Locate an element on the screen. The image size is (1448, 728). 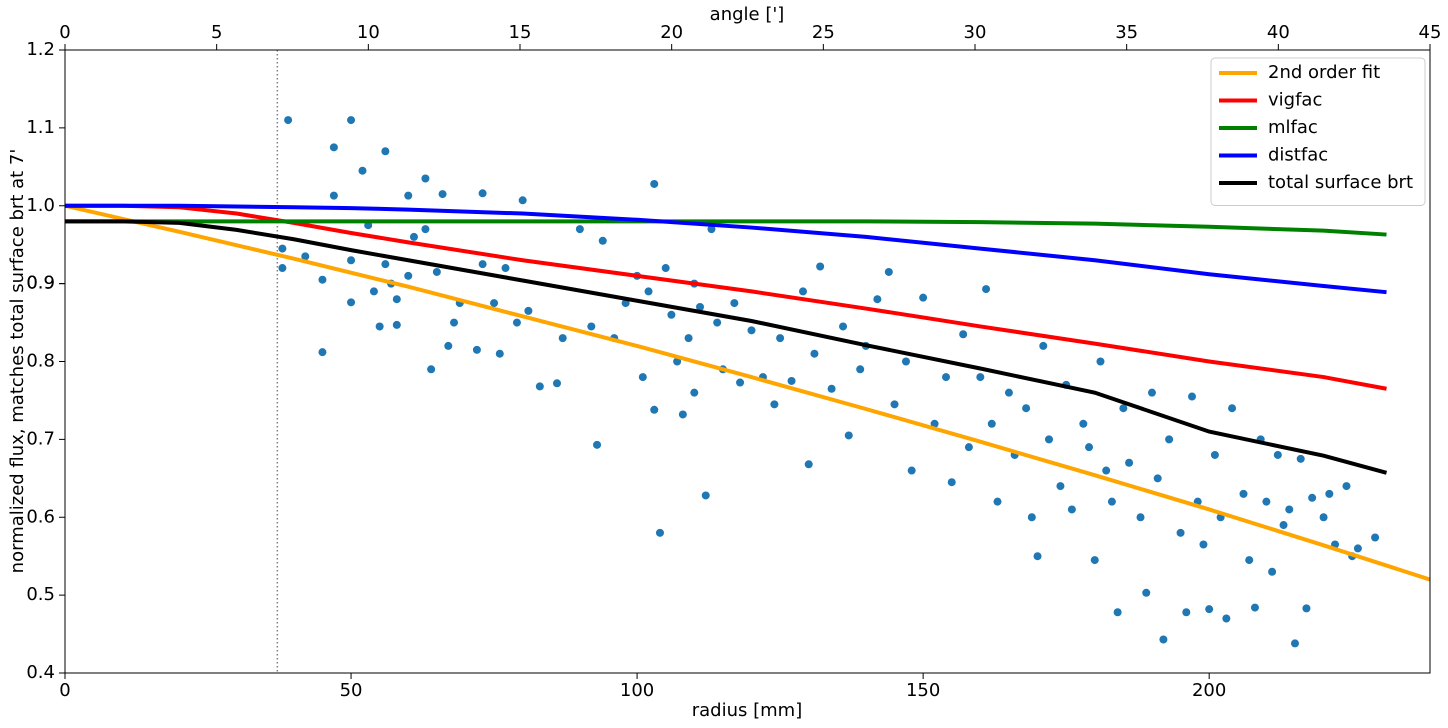
y-tick-label: 0.6 is located at coordinates (40, 516).